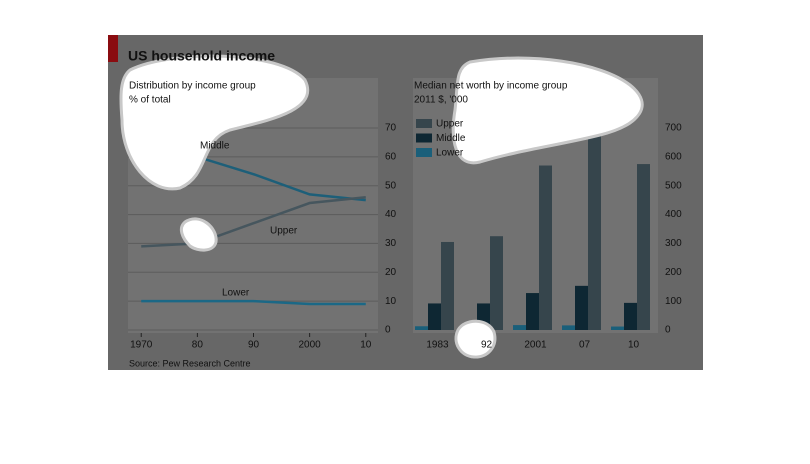 The height and width of the screenshot is (464, 810). Describe the element at coordinates (673, 214) in the screenshot. I see `y-tick-label: 400` at that location.